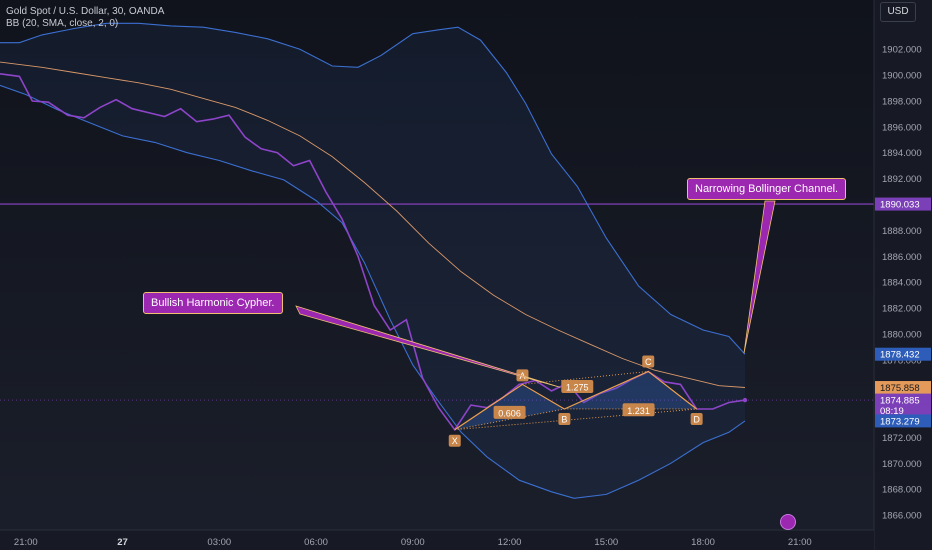  What do you see at coordinates (902, 257) in the screenshot?
I see `y-tick-label: 1886.000` at bounding box center [902, 257].